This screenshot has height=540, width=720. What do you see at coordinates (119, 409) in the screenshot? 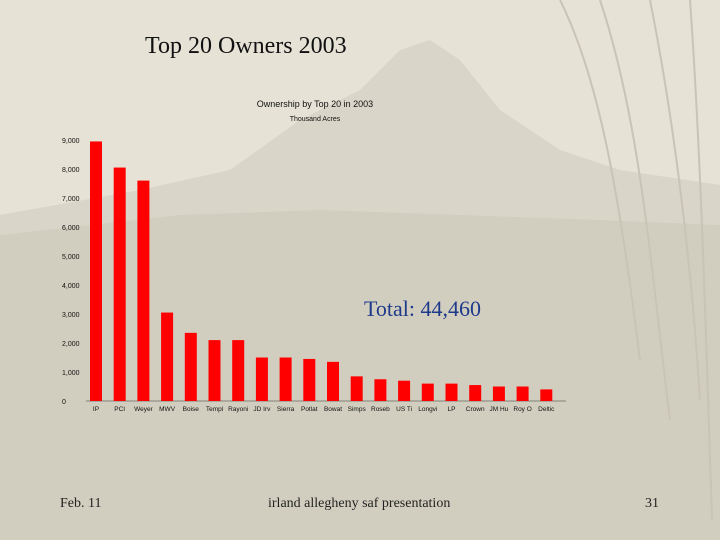
I see `x-tick-label: PCI` at bounding box center [119, 409].